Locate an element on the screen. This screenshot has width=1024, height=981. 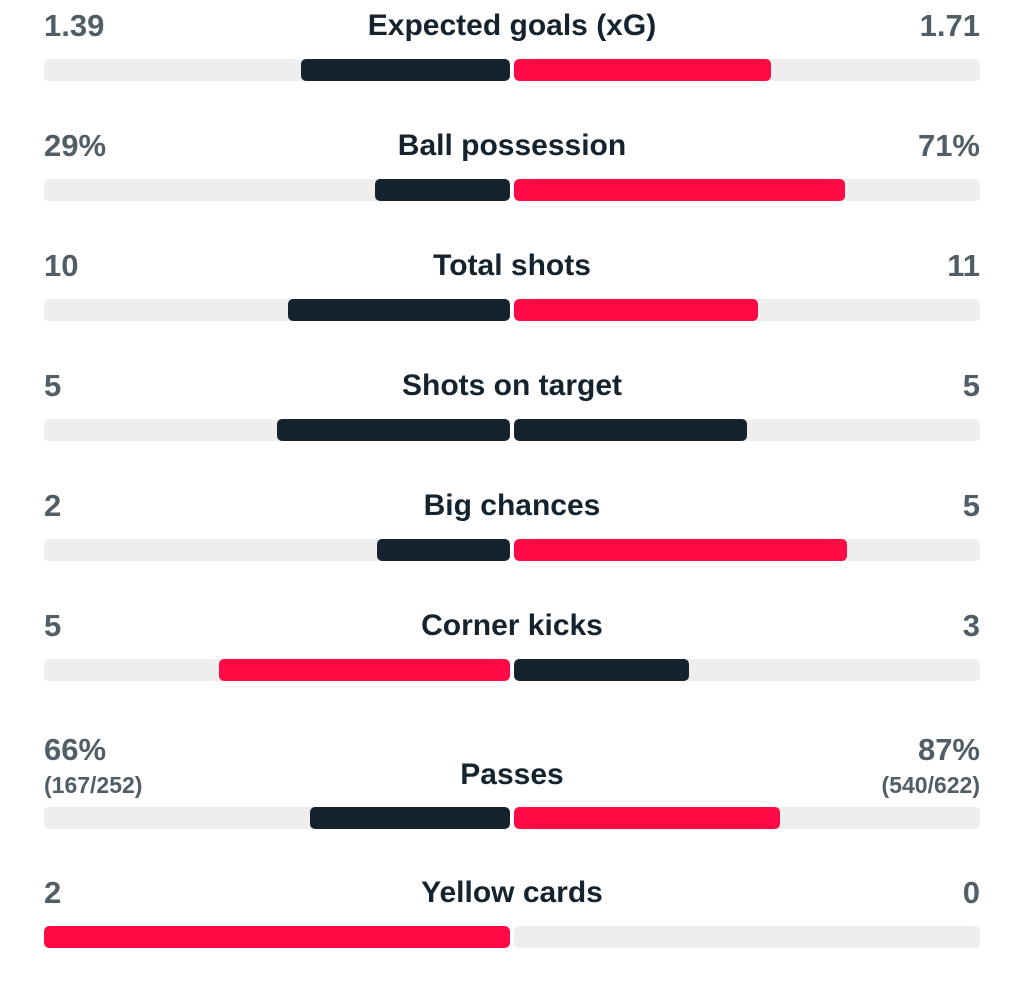
stat-row-expected-goals: 1.39 Expected goals (xG) 1.71 is located at coordinates (512, 45).